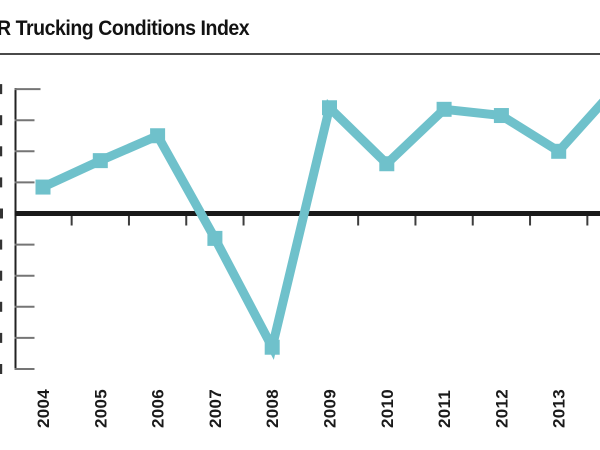 This screenshot has width=600, height=450. I want to click on x-axis-year-label: 2007, so click(215, 408).